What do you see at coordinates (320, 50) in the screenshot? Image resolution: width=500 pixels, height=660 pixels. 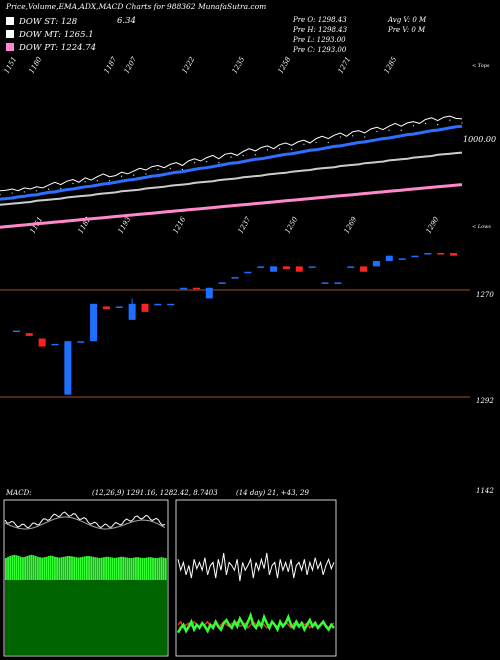 I see `ohlc-close: Pre C: 1293.00` at bounding box center [320, 50].